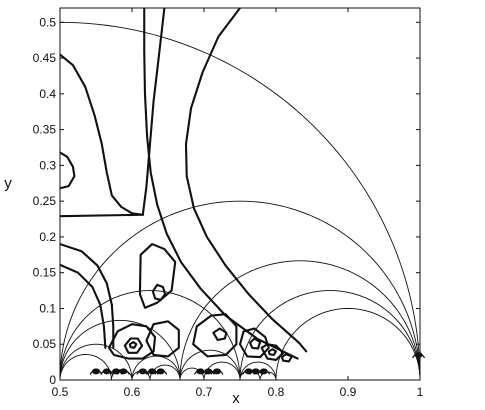 This screenshot has width=485, height=410. What do you see at coordinates (276, 392) in the screenshot?
I see `x-tick-label-3: 0.8` at bounding box center [276, 392].